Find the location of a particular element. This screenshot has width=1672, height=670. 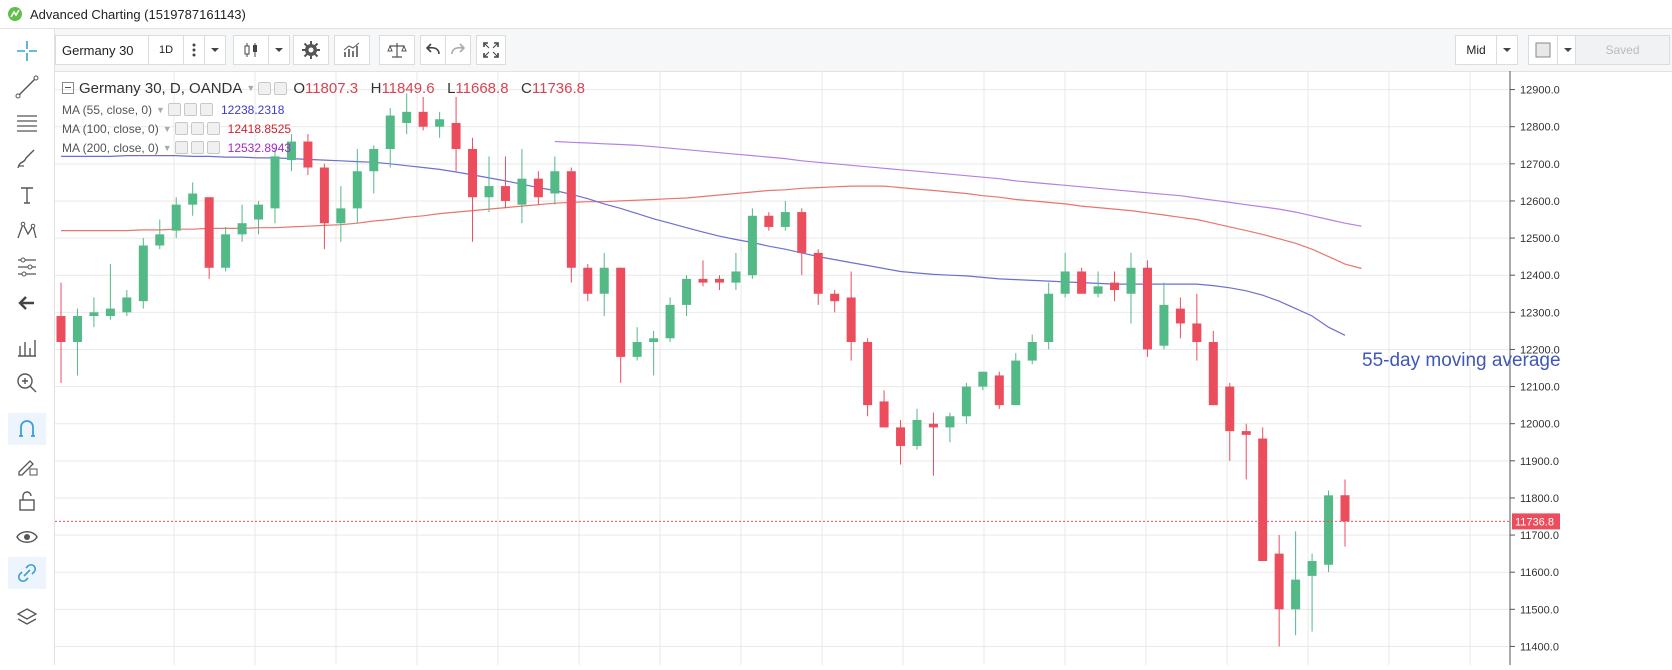

crosshair-tool is located at coordinates (27, 51).